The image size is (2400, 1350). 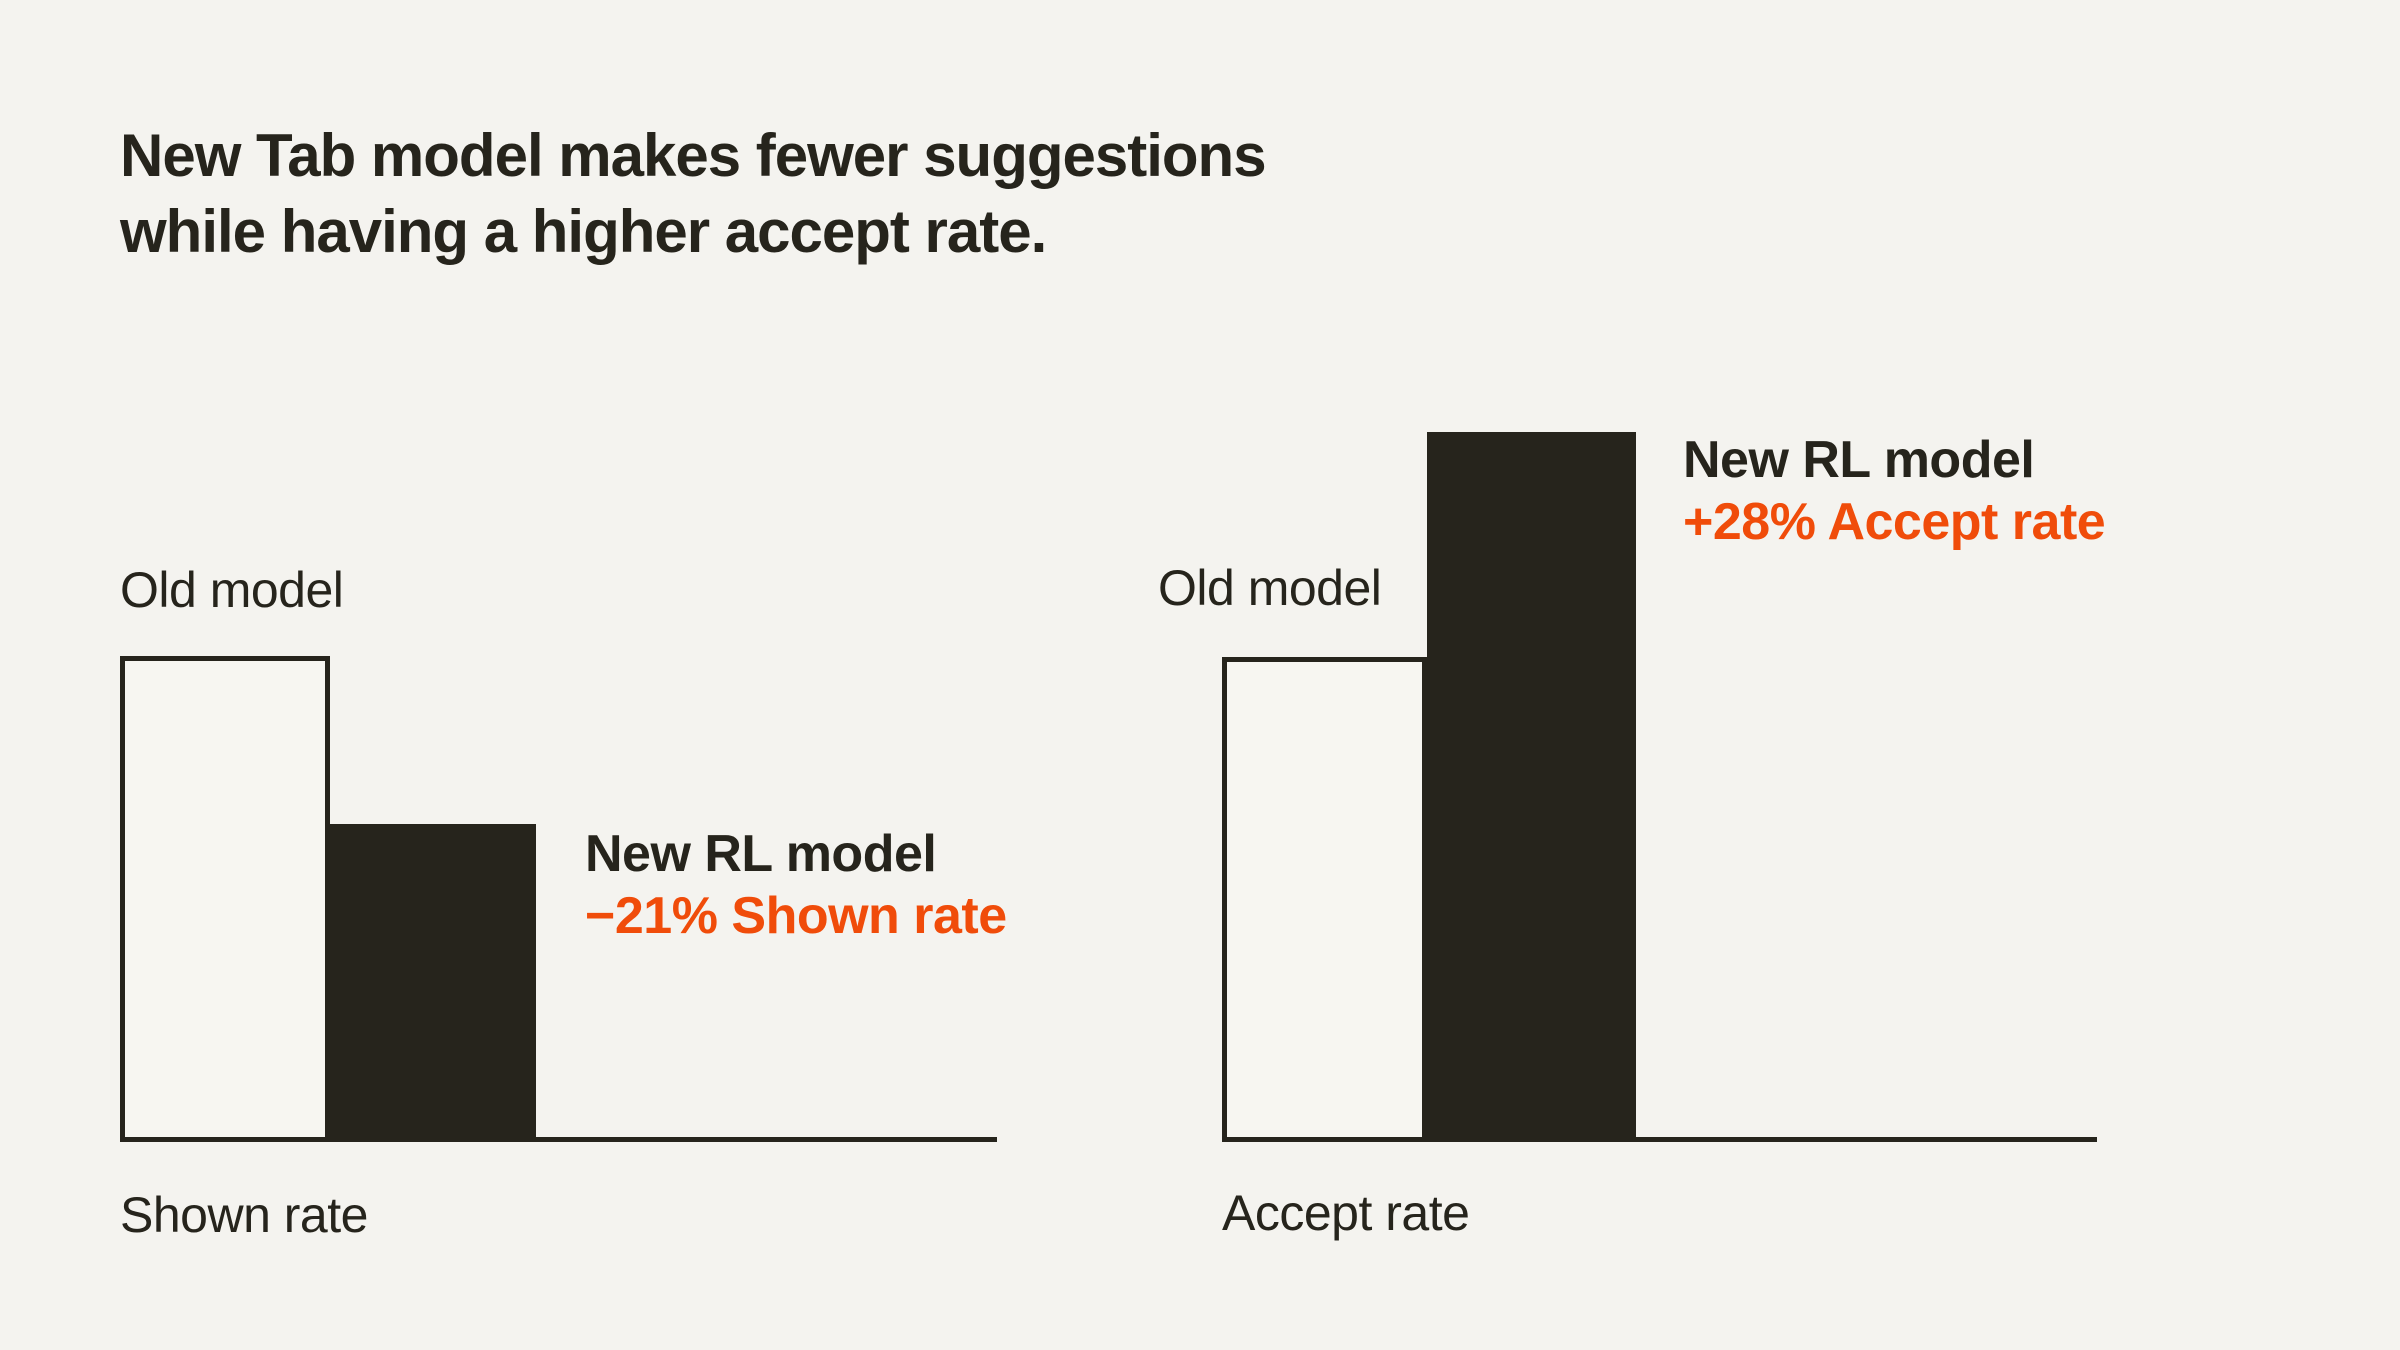 What do you see at coordinates (693, 155) in the screenshot?
I see `figure-title-line1: New Tab model makes fewer suggestions` at bounding box center [693, 155].